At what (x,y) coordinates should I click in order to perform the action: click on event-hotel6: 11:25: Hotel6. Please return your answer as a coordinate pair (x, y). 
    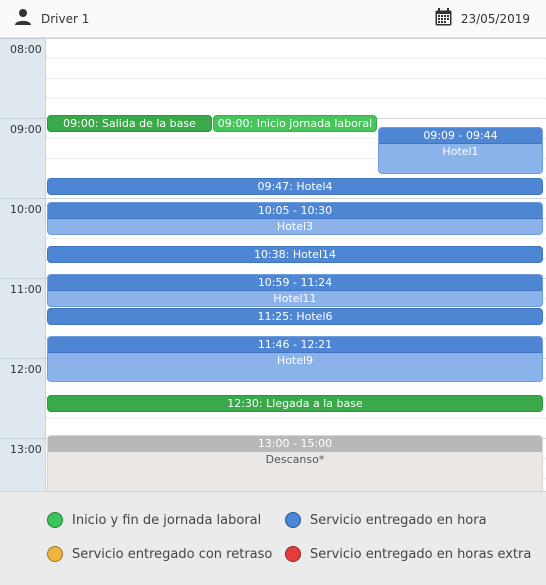
    Looking at the image, I should click on (295, 316).